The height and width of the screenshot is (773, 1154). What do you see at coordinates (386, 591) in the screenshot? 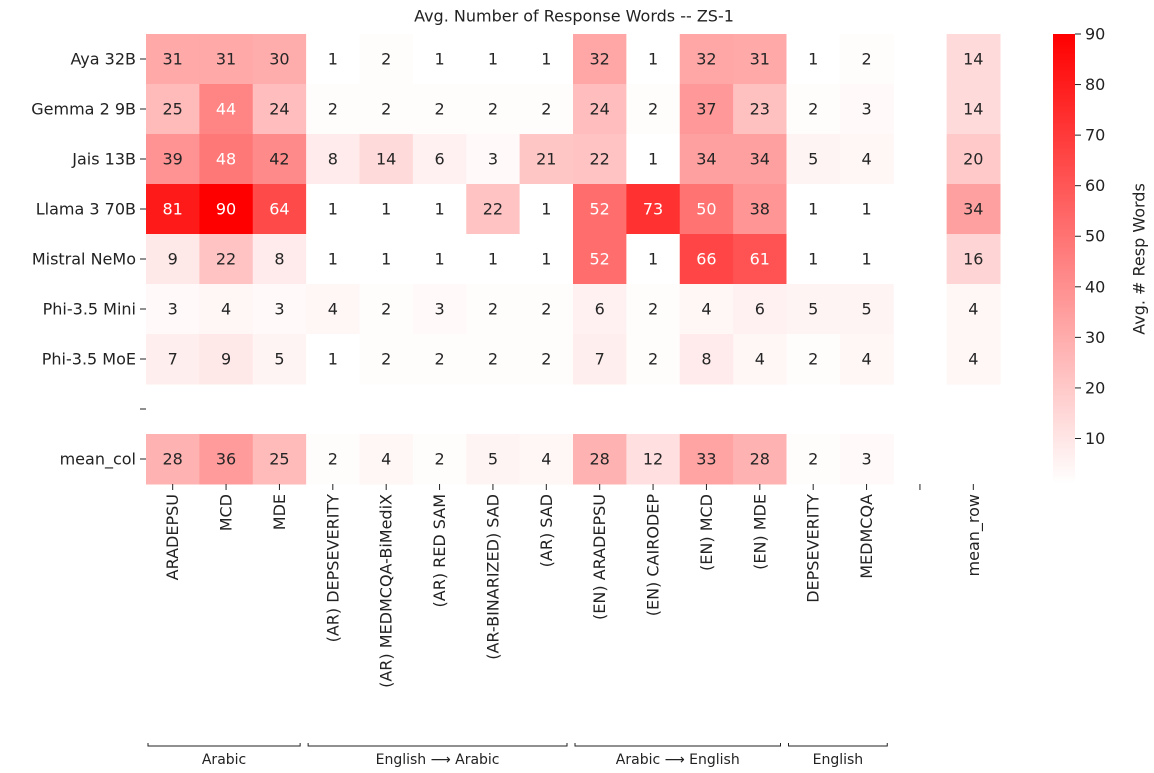
I see `x-tick-label: (AR) MEDMCQA-BiMediX` at bounding box center [386, 591].